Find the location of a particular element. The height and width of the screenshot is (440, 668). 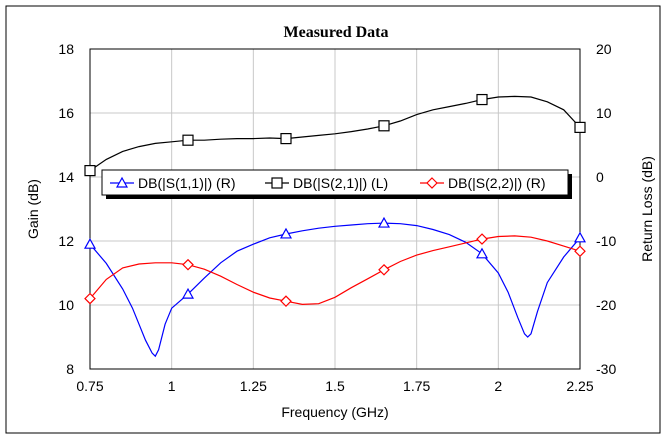

y-right-tick-label: 10 is located at coordinates (604, 113).